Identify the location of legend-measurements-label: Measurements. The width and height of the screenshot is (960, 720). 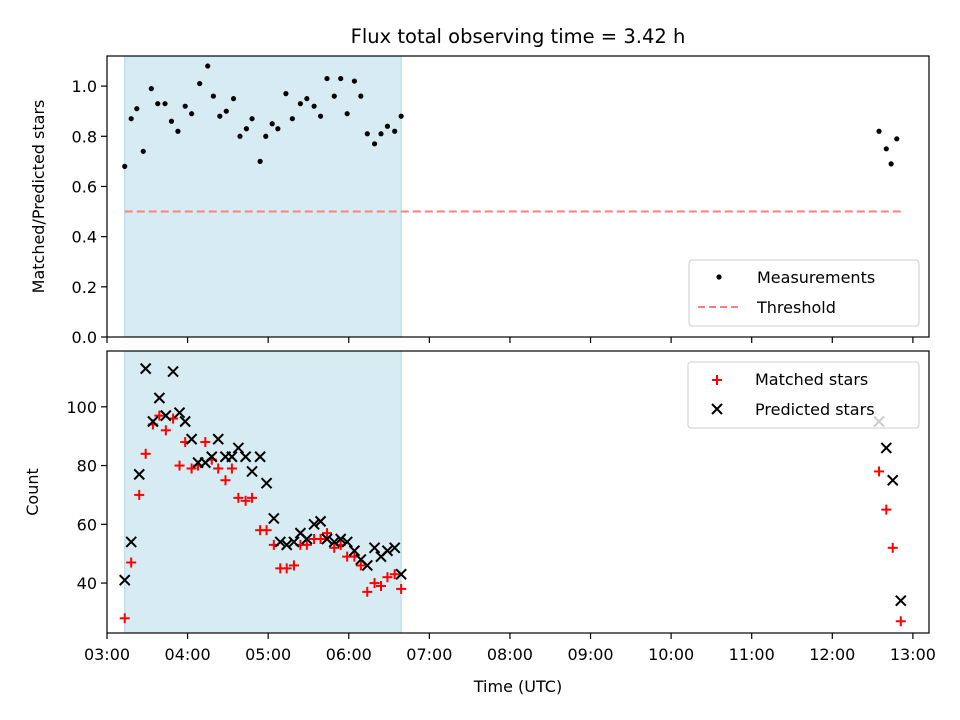
(816, 277).